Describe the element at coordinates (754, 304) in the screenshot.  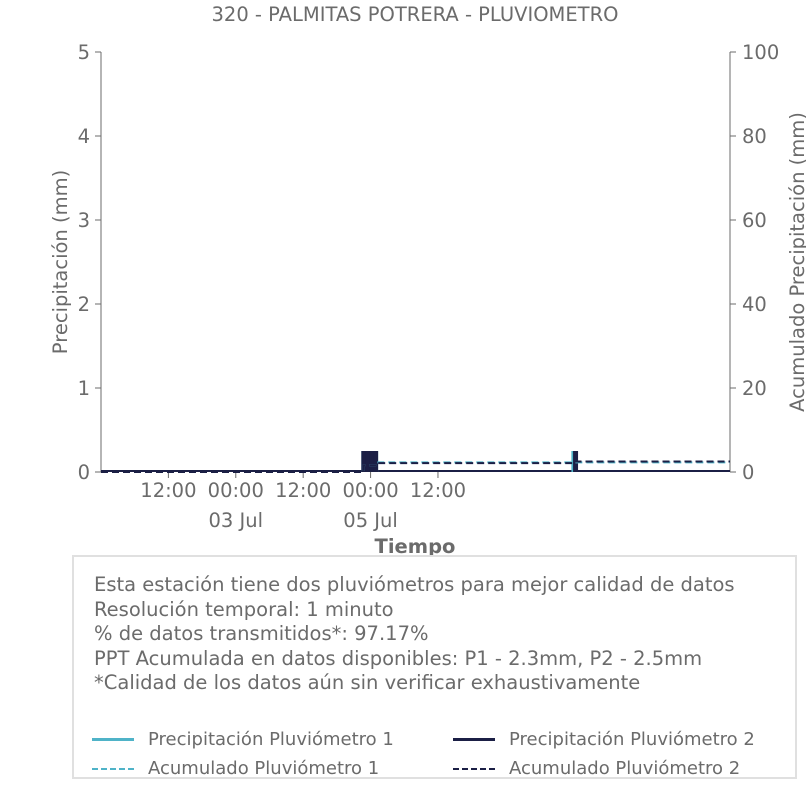
I see `y-tick-label-right: 40` at that location.